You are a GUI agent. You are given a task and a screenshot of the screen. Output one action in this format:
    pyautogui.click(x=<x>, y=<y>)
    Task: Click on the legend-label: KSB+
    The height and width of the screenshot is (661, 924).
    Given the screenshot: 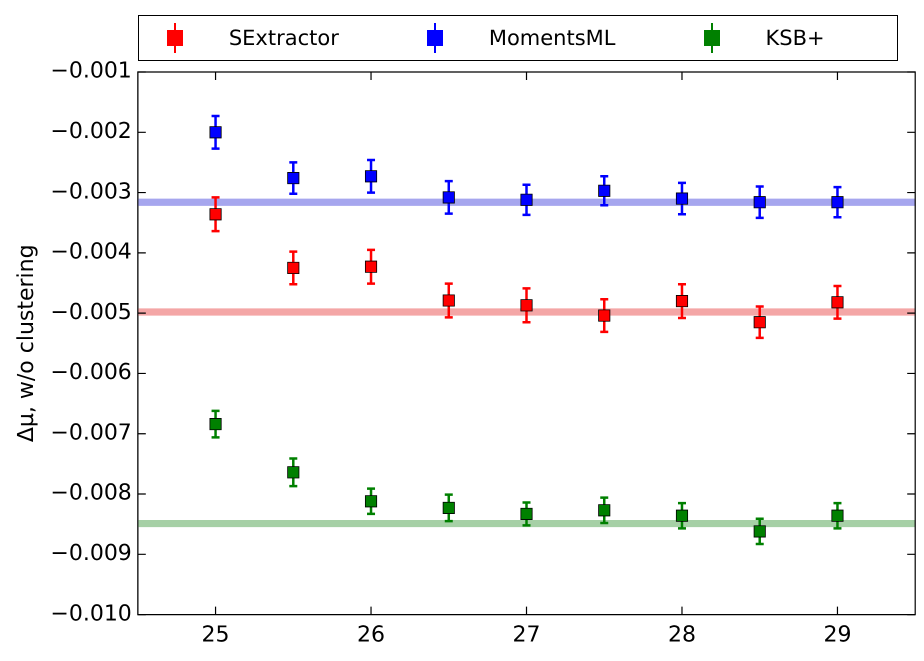 What is the action you would take?
    pyautogui.click(x=795, y=38)
    